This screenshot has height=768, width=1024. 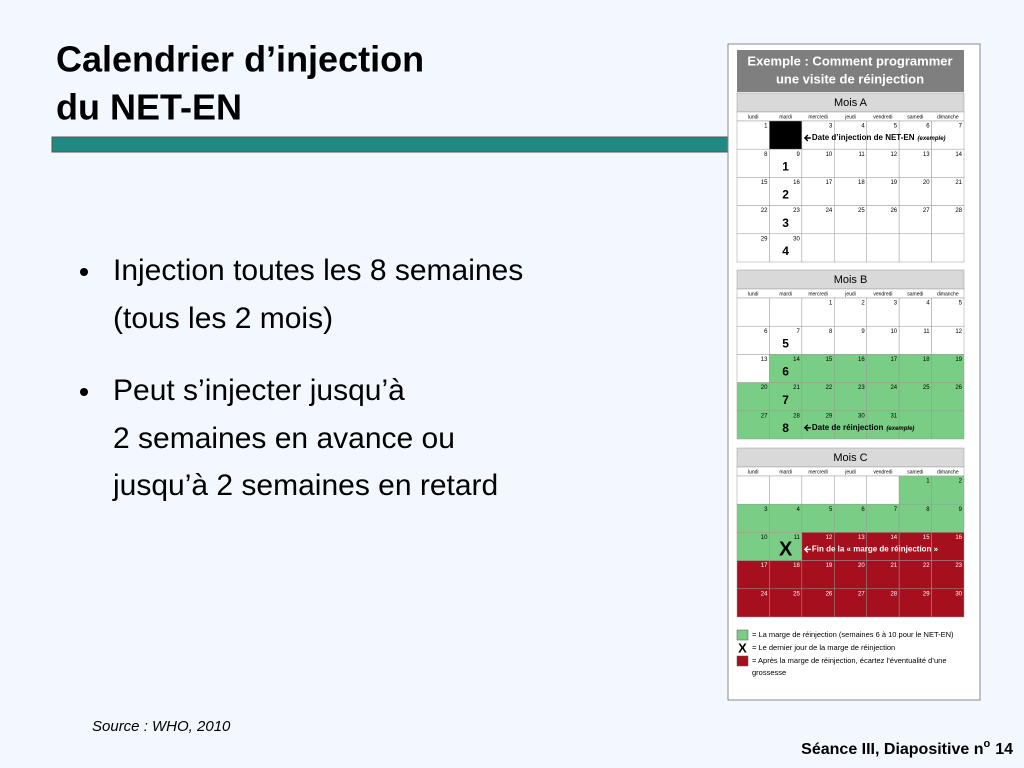 I want to click on bullet-line: Injection toutes les 8 semaines, so click(x=318, y=270).